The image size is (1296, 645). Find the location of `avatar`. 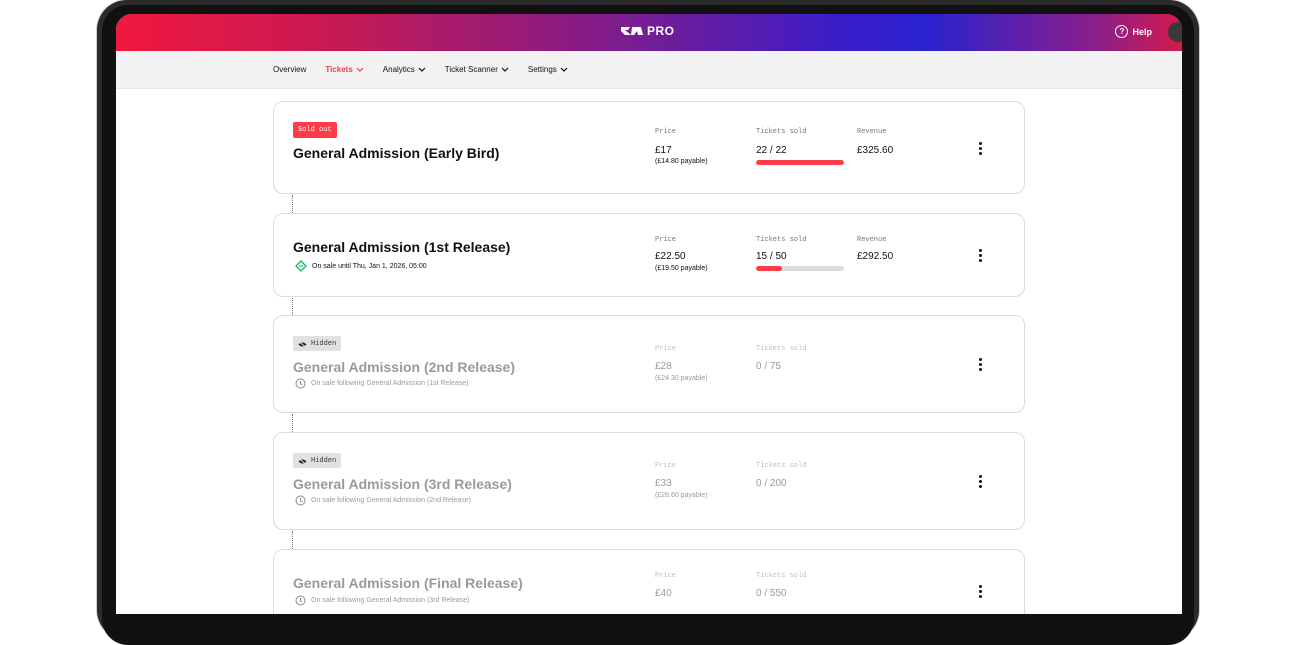

avatar is located at coordinates (1175, 32).